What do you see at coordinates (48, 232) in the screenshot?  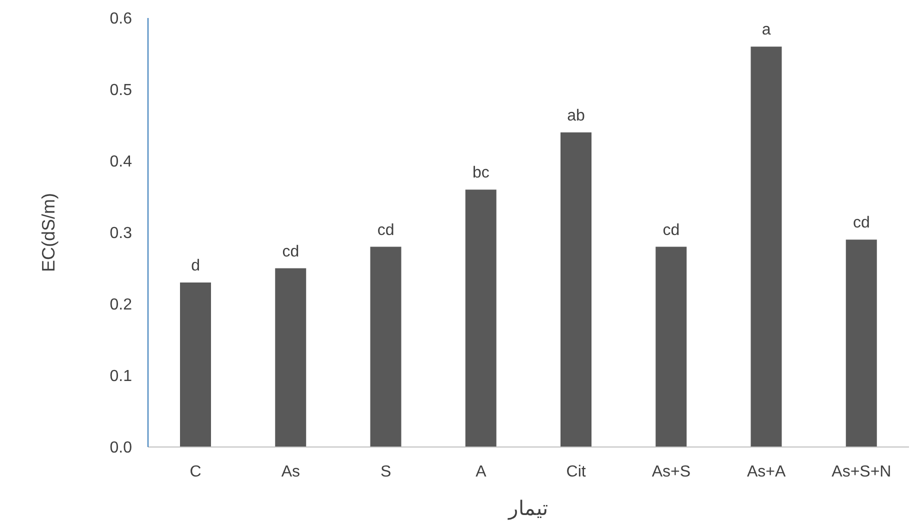 I see `y-axis-title: EC(dS/m)` at bounding box center [48, 232].